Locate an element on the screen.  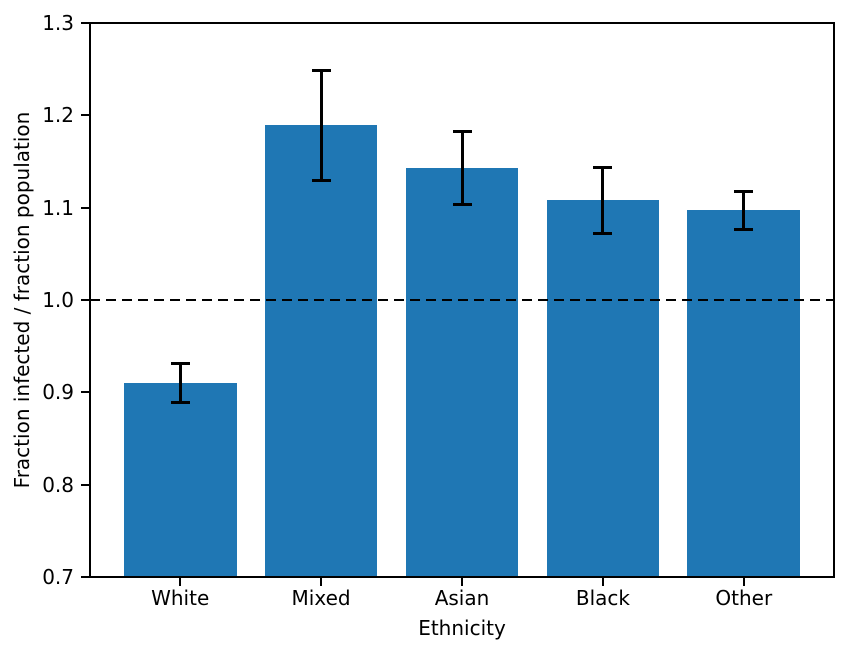
x-tick-label-white: White is located at coordinates (180, 598).